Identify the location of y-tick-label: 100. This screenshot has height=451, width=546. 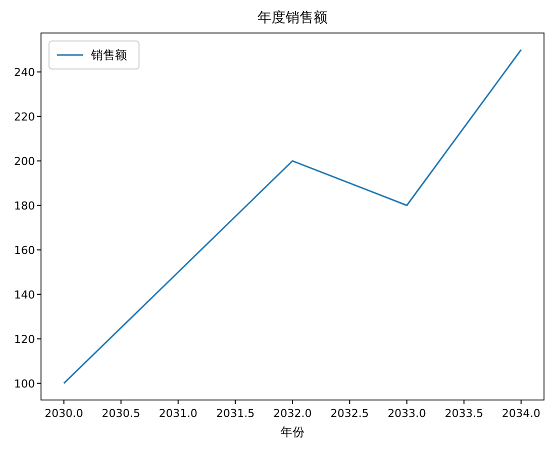
(24, 383).